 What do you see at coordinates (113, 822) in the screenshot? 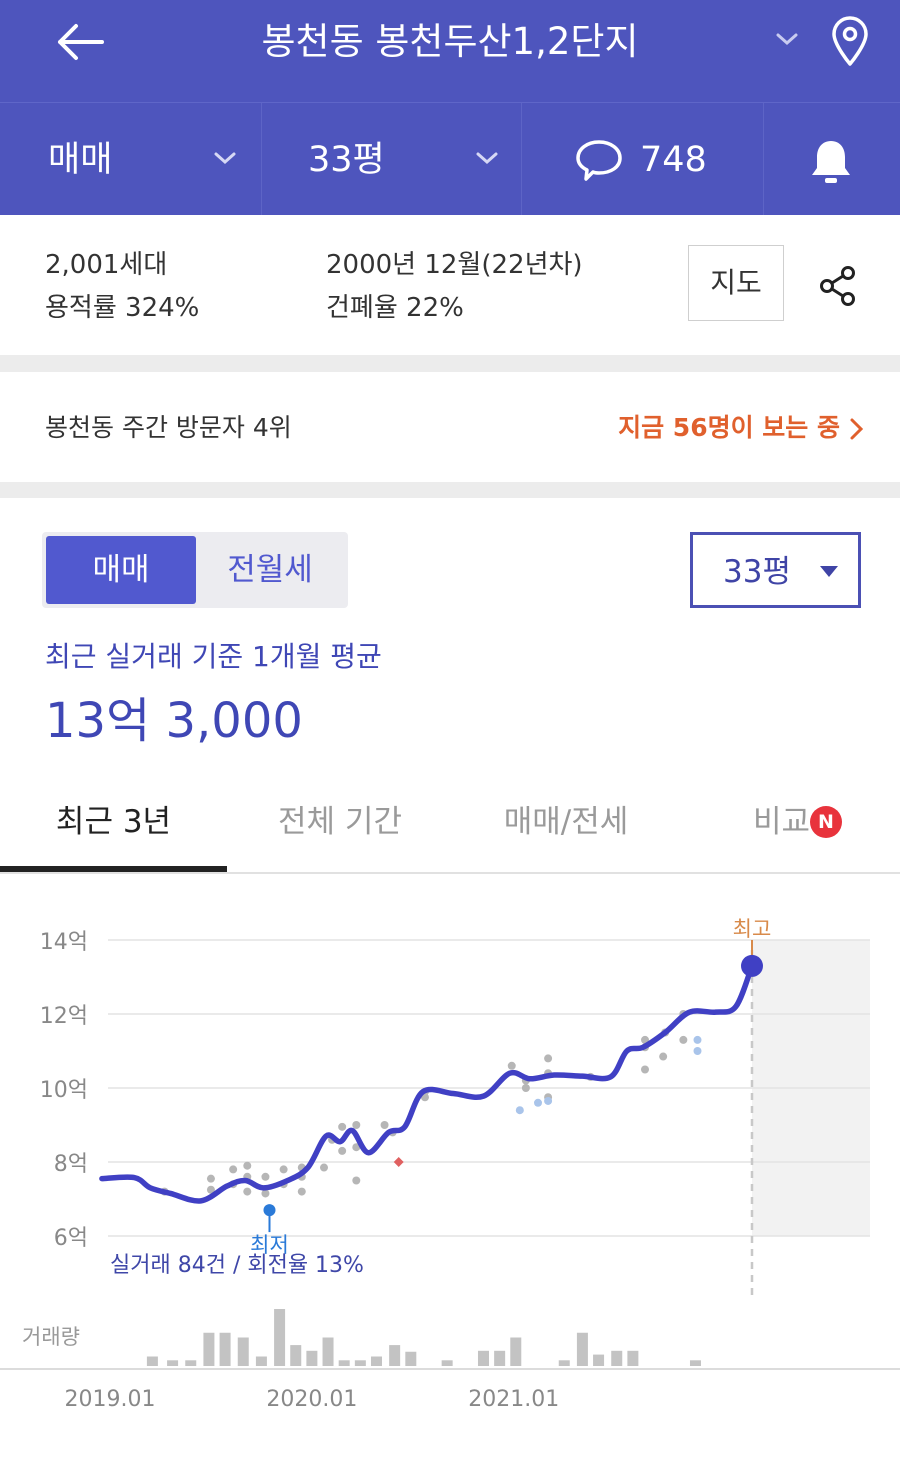
I see `tab-recent-3-years: 최근 3년` at bounding box center [113, 822].